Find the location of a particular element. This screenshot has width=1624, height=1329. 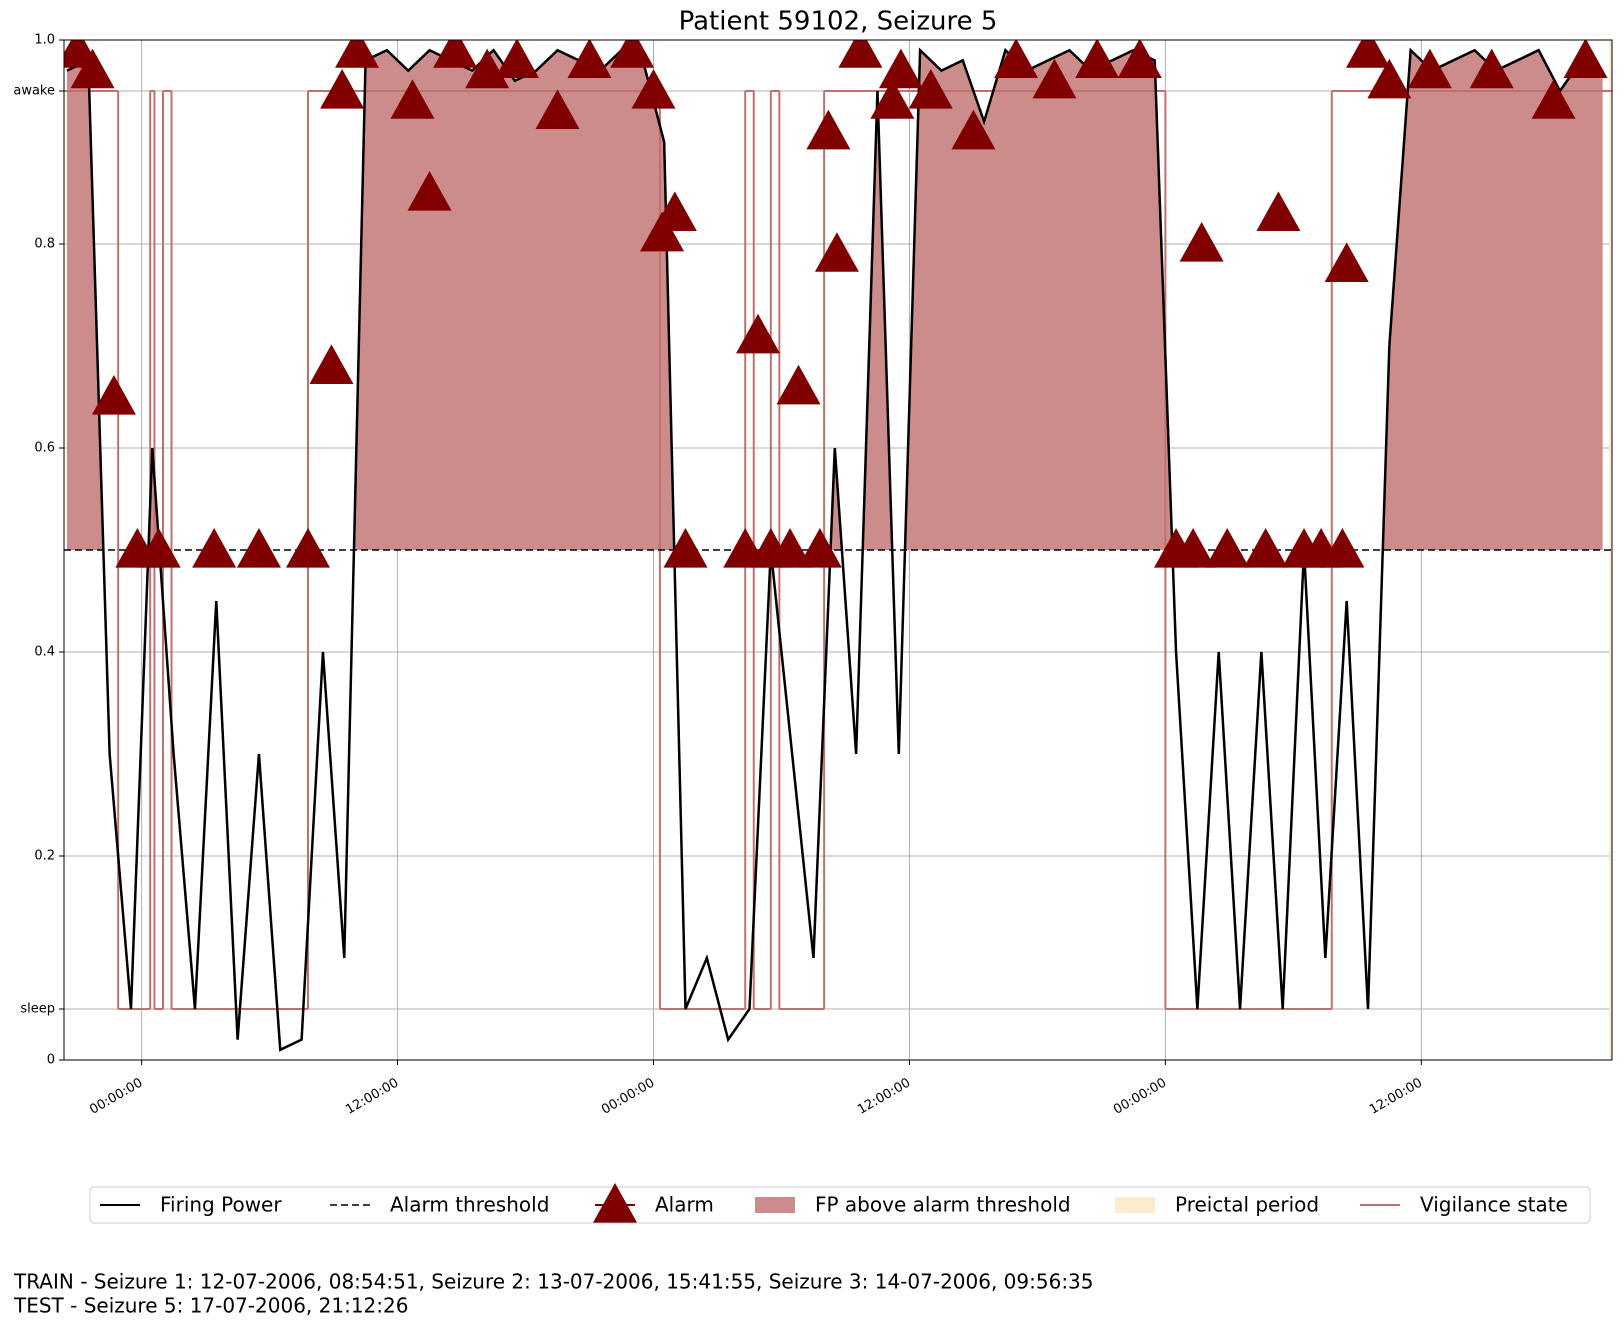

y-tick-label: 0.6 is located at coordinates (44, 448).